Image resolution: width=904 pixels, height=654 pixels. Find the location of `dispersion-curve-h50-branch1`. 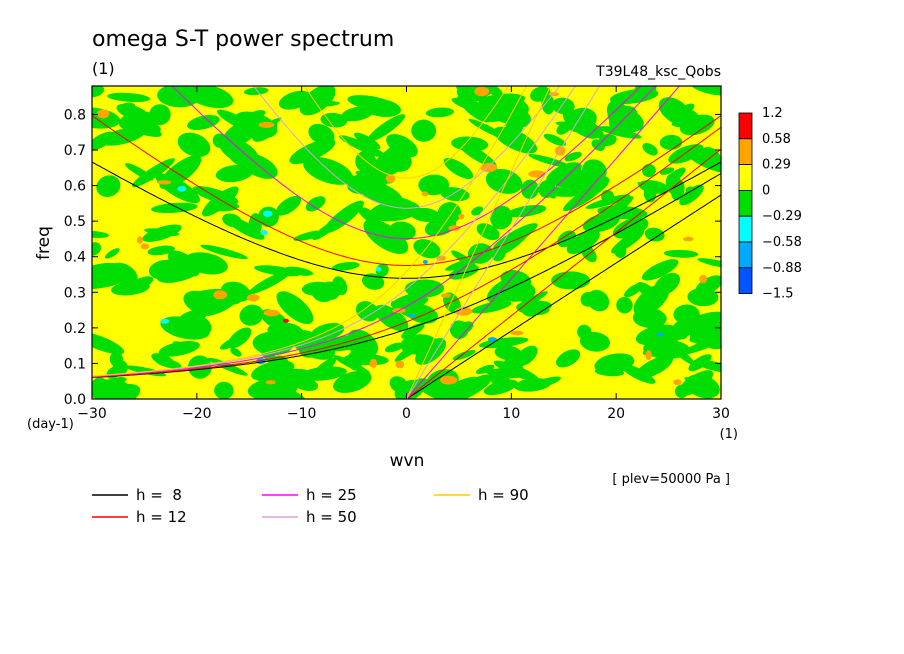

dispersion-curve-h50-branch1 is located at coordinates (503, 242).